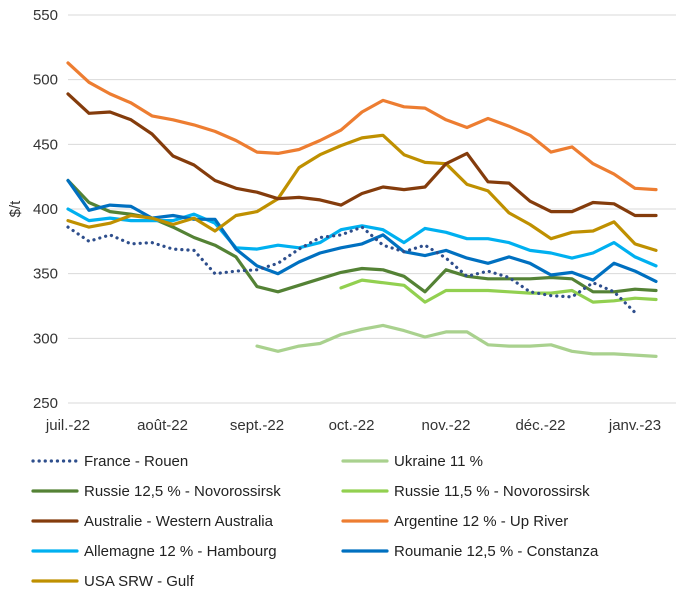  I want to click on y-tick-label: 400, so click(45, 209).